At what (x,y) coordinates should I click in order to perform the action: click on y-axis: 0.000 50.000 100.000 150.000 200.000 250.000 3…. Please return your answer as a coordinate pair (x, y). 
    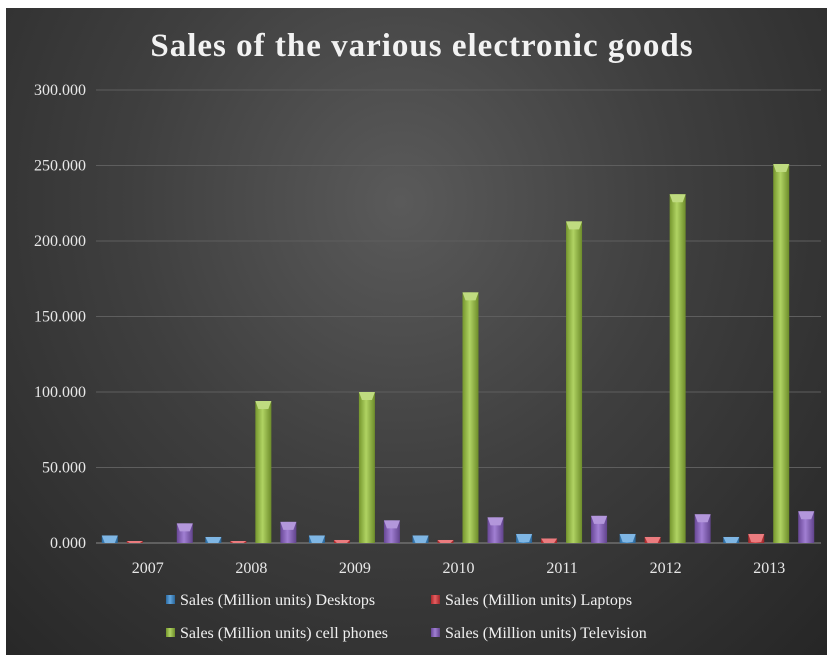
    Looking at the image, I should click on (60, 317).